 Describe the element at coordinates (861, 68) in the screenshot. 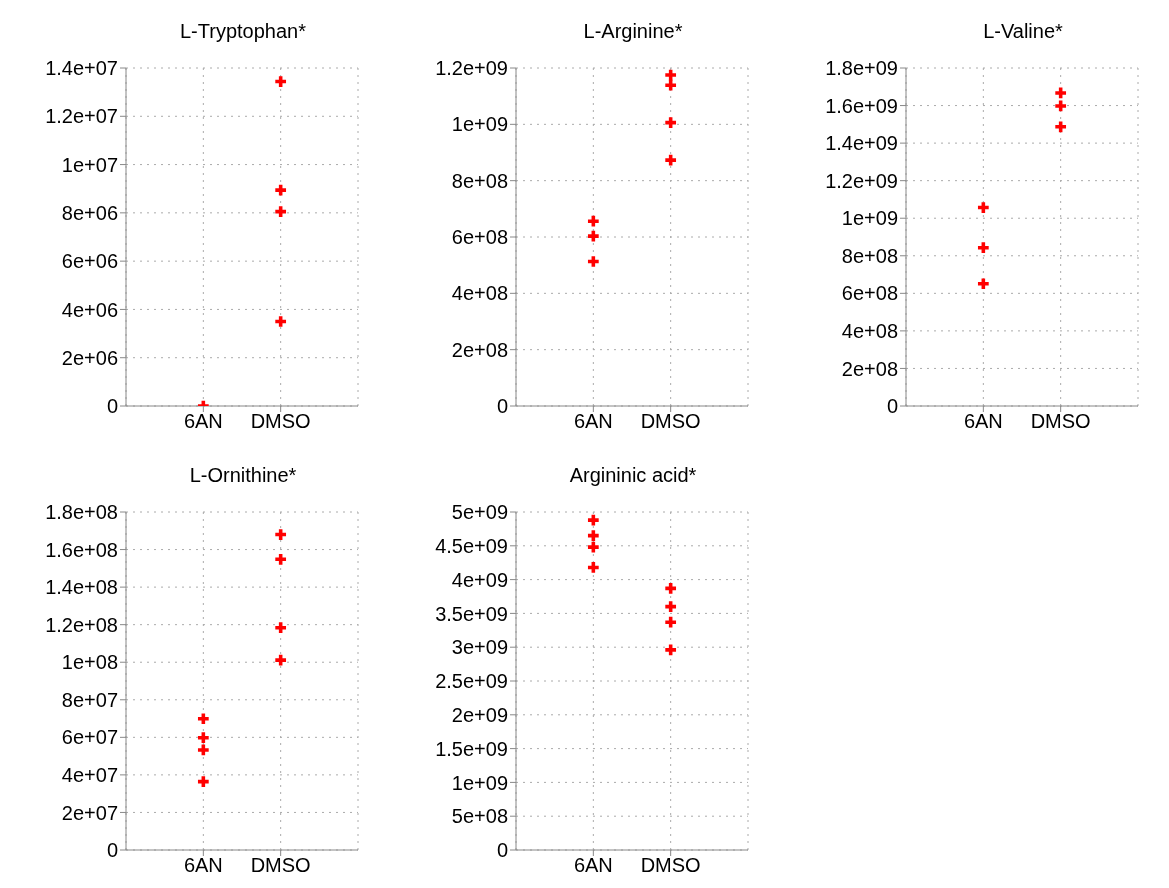

I see `y-tick-label: 1.8e+09` at that location.